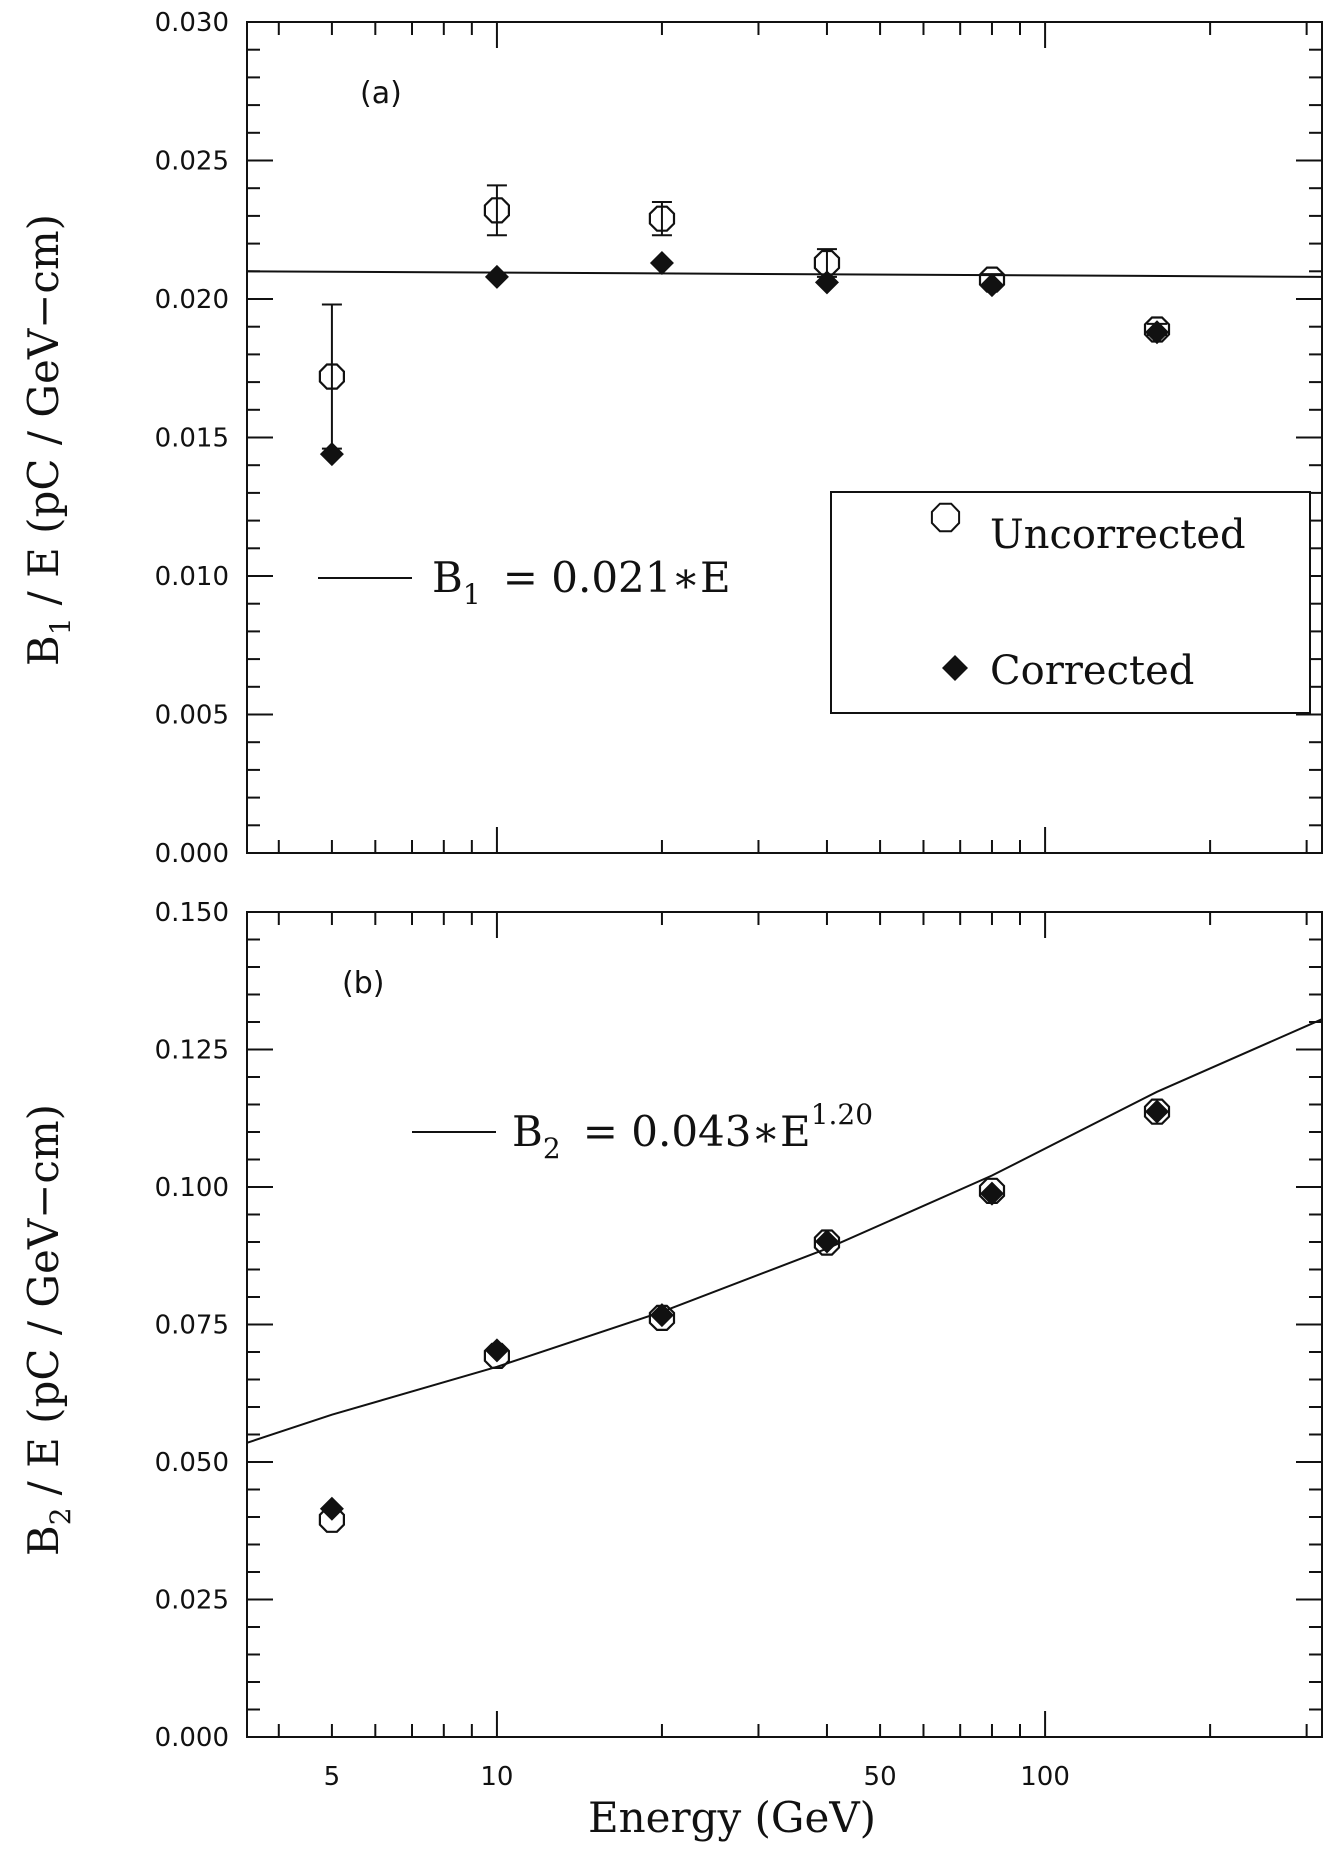 The width and height of the screenshot is (1343, 1852). Describe the element at coordinates (692, 1131) in the screenshot. I see `panel-b-fit-label: B2 = 0.043∗E1.20` at that location.